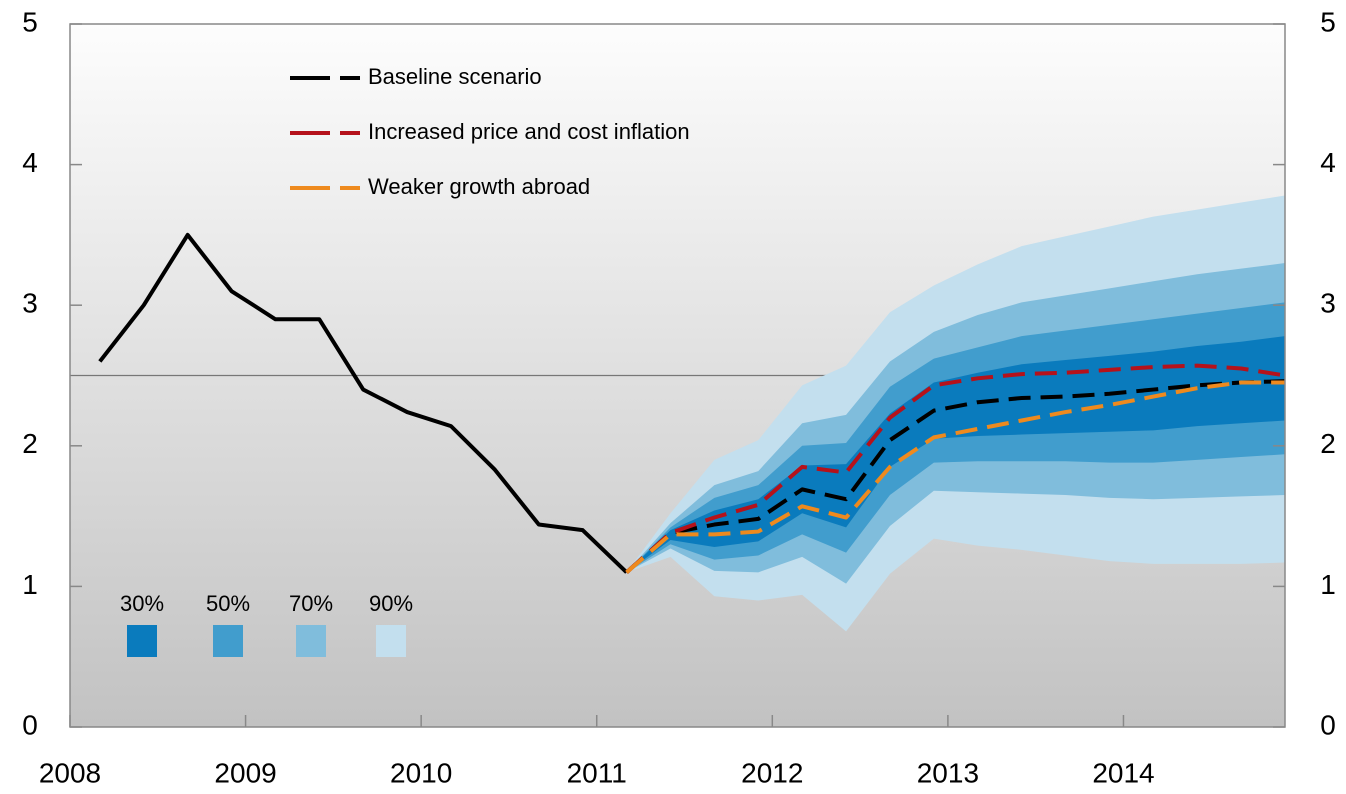  I want to click on y2-tick-label: 1, so click(1328, 584).